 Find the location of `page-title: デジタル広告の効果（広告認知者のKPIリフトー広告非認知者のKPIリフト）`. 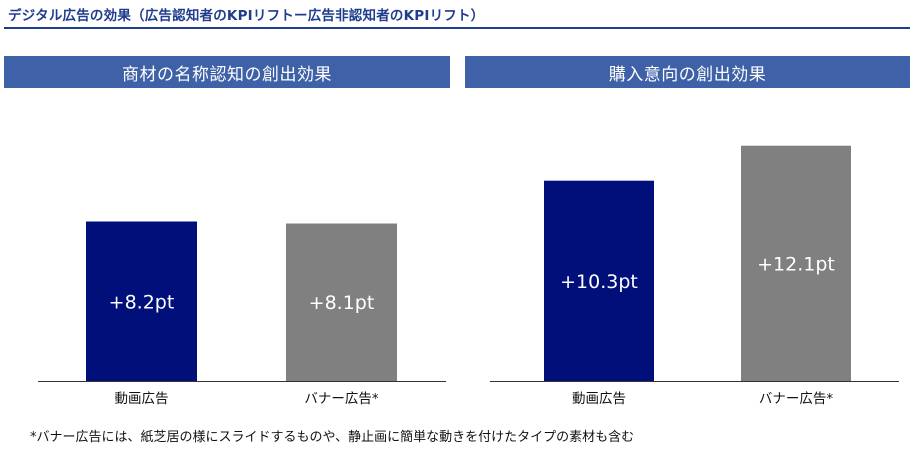

page-title: デジタル広告の効果（広告認知者のKPIリフトー広告非認知者のKPIリフト） is located at coordinates (246, 16).